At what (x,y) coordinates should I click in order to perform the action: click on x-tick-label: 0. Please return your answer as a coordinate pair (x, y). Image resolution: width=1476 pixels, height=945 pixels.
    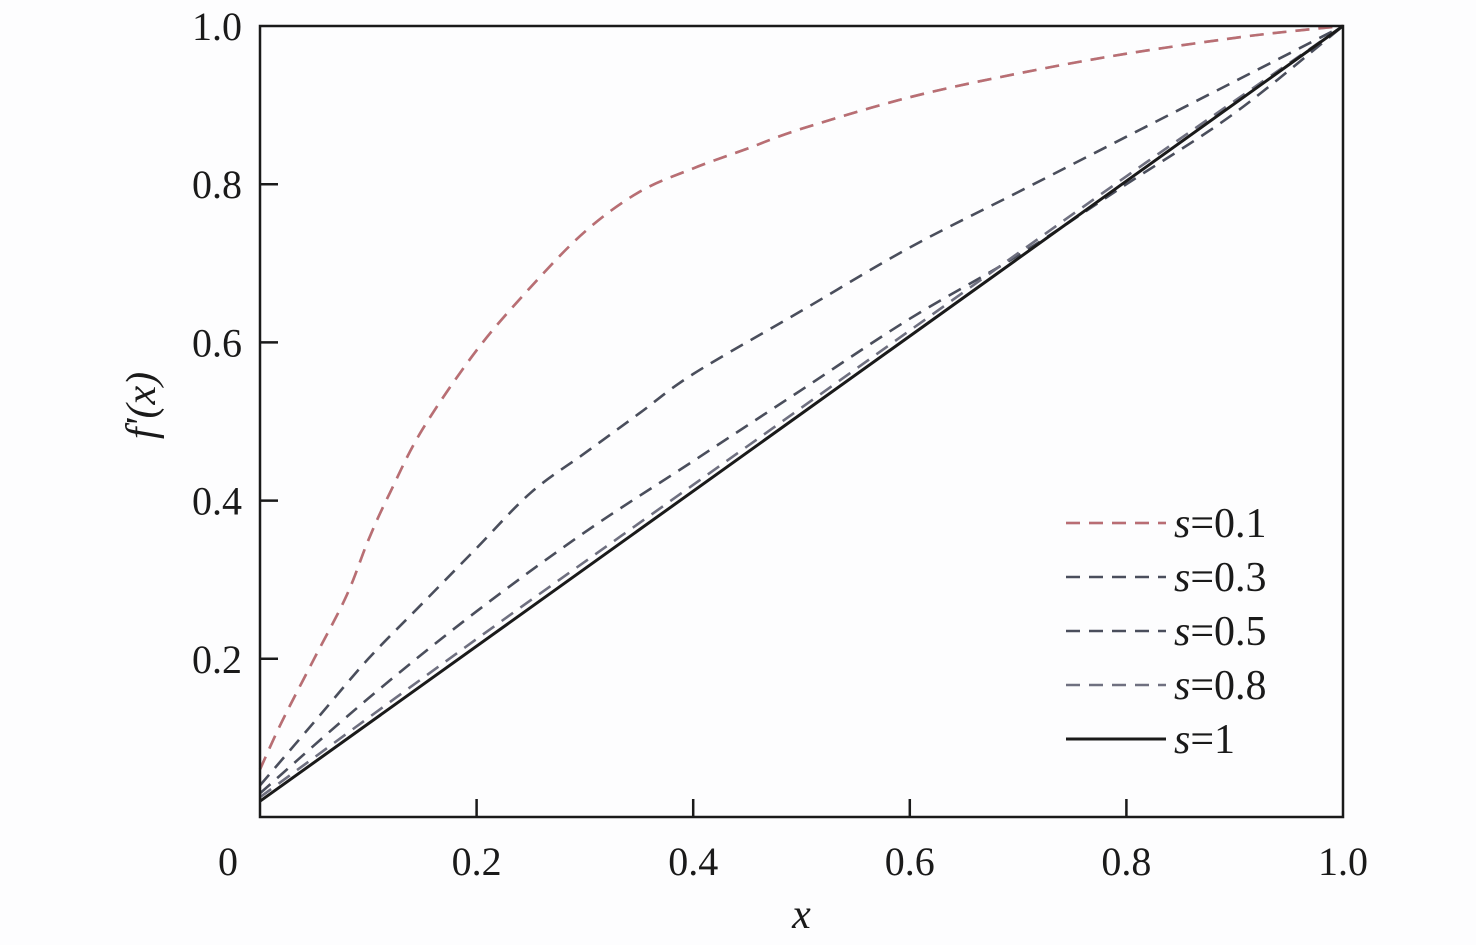
    Looking at the image, I should click on (228, 861).